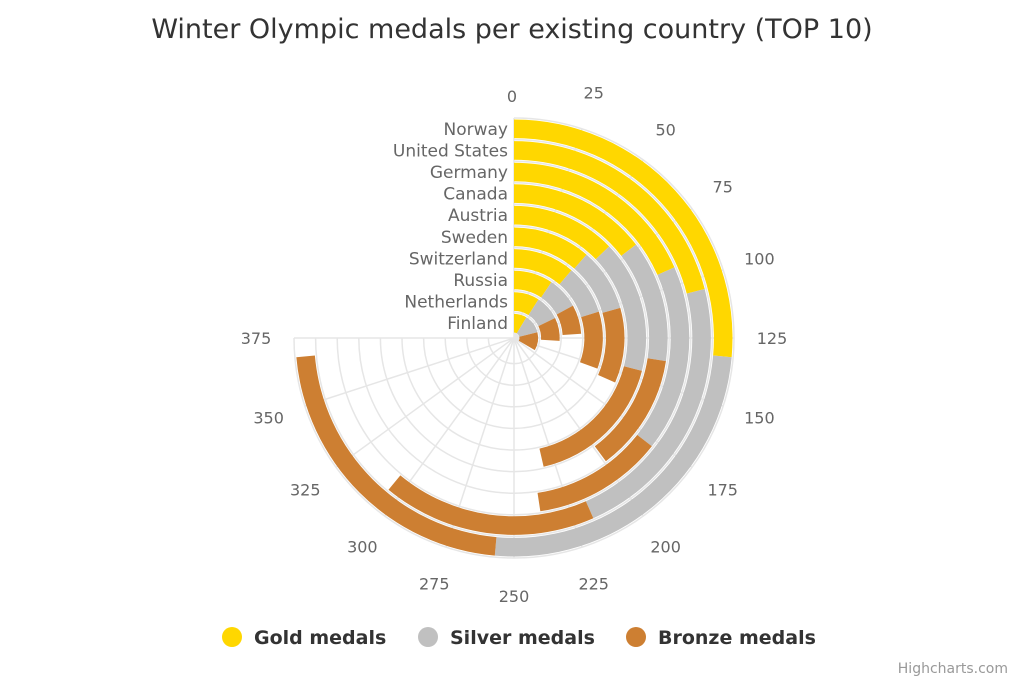  I want to click on bar-gold-sweden, so click(550, 248).